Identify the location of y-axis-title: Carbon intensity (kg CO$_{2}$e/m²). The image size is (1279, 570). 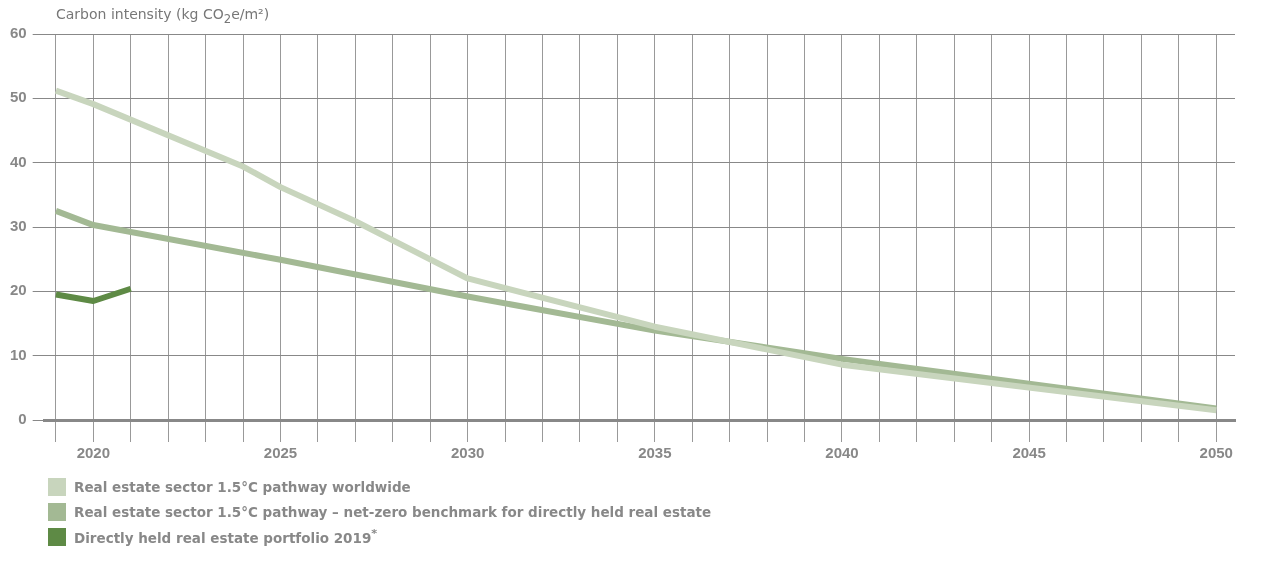
(163, 16).